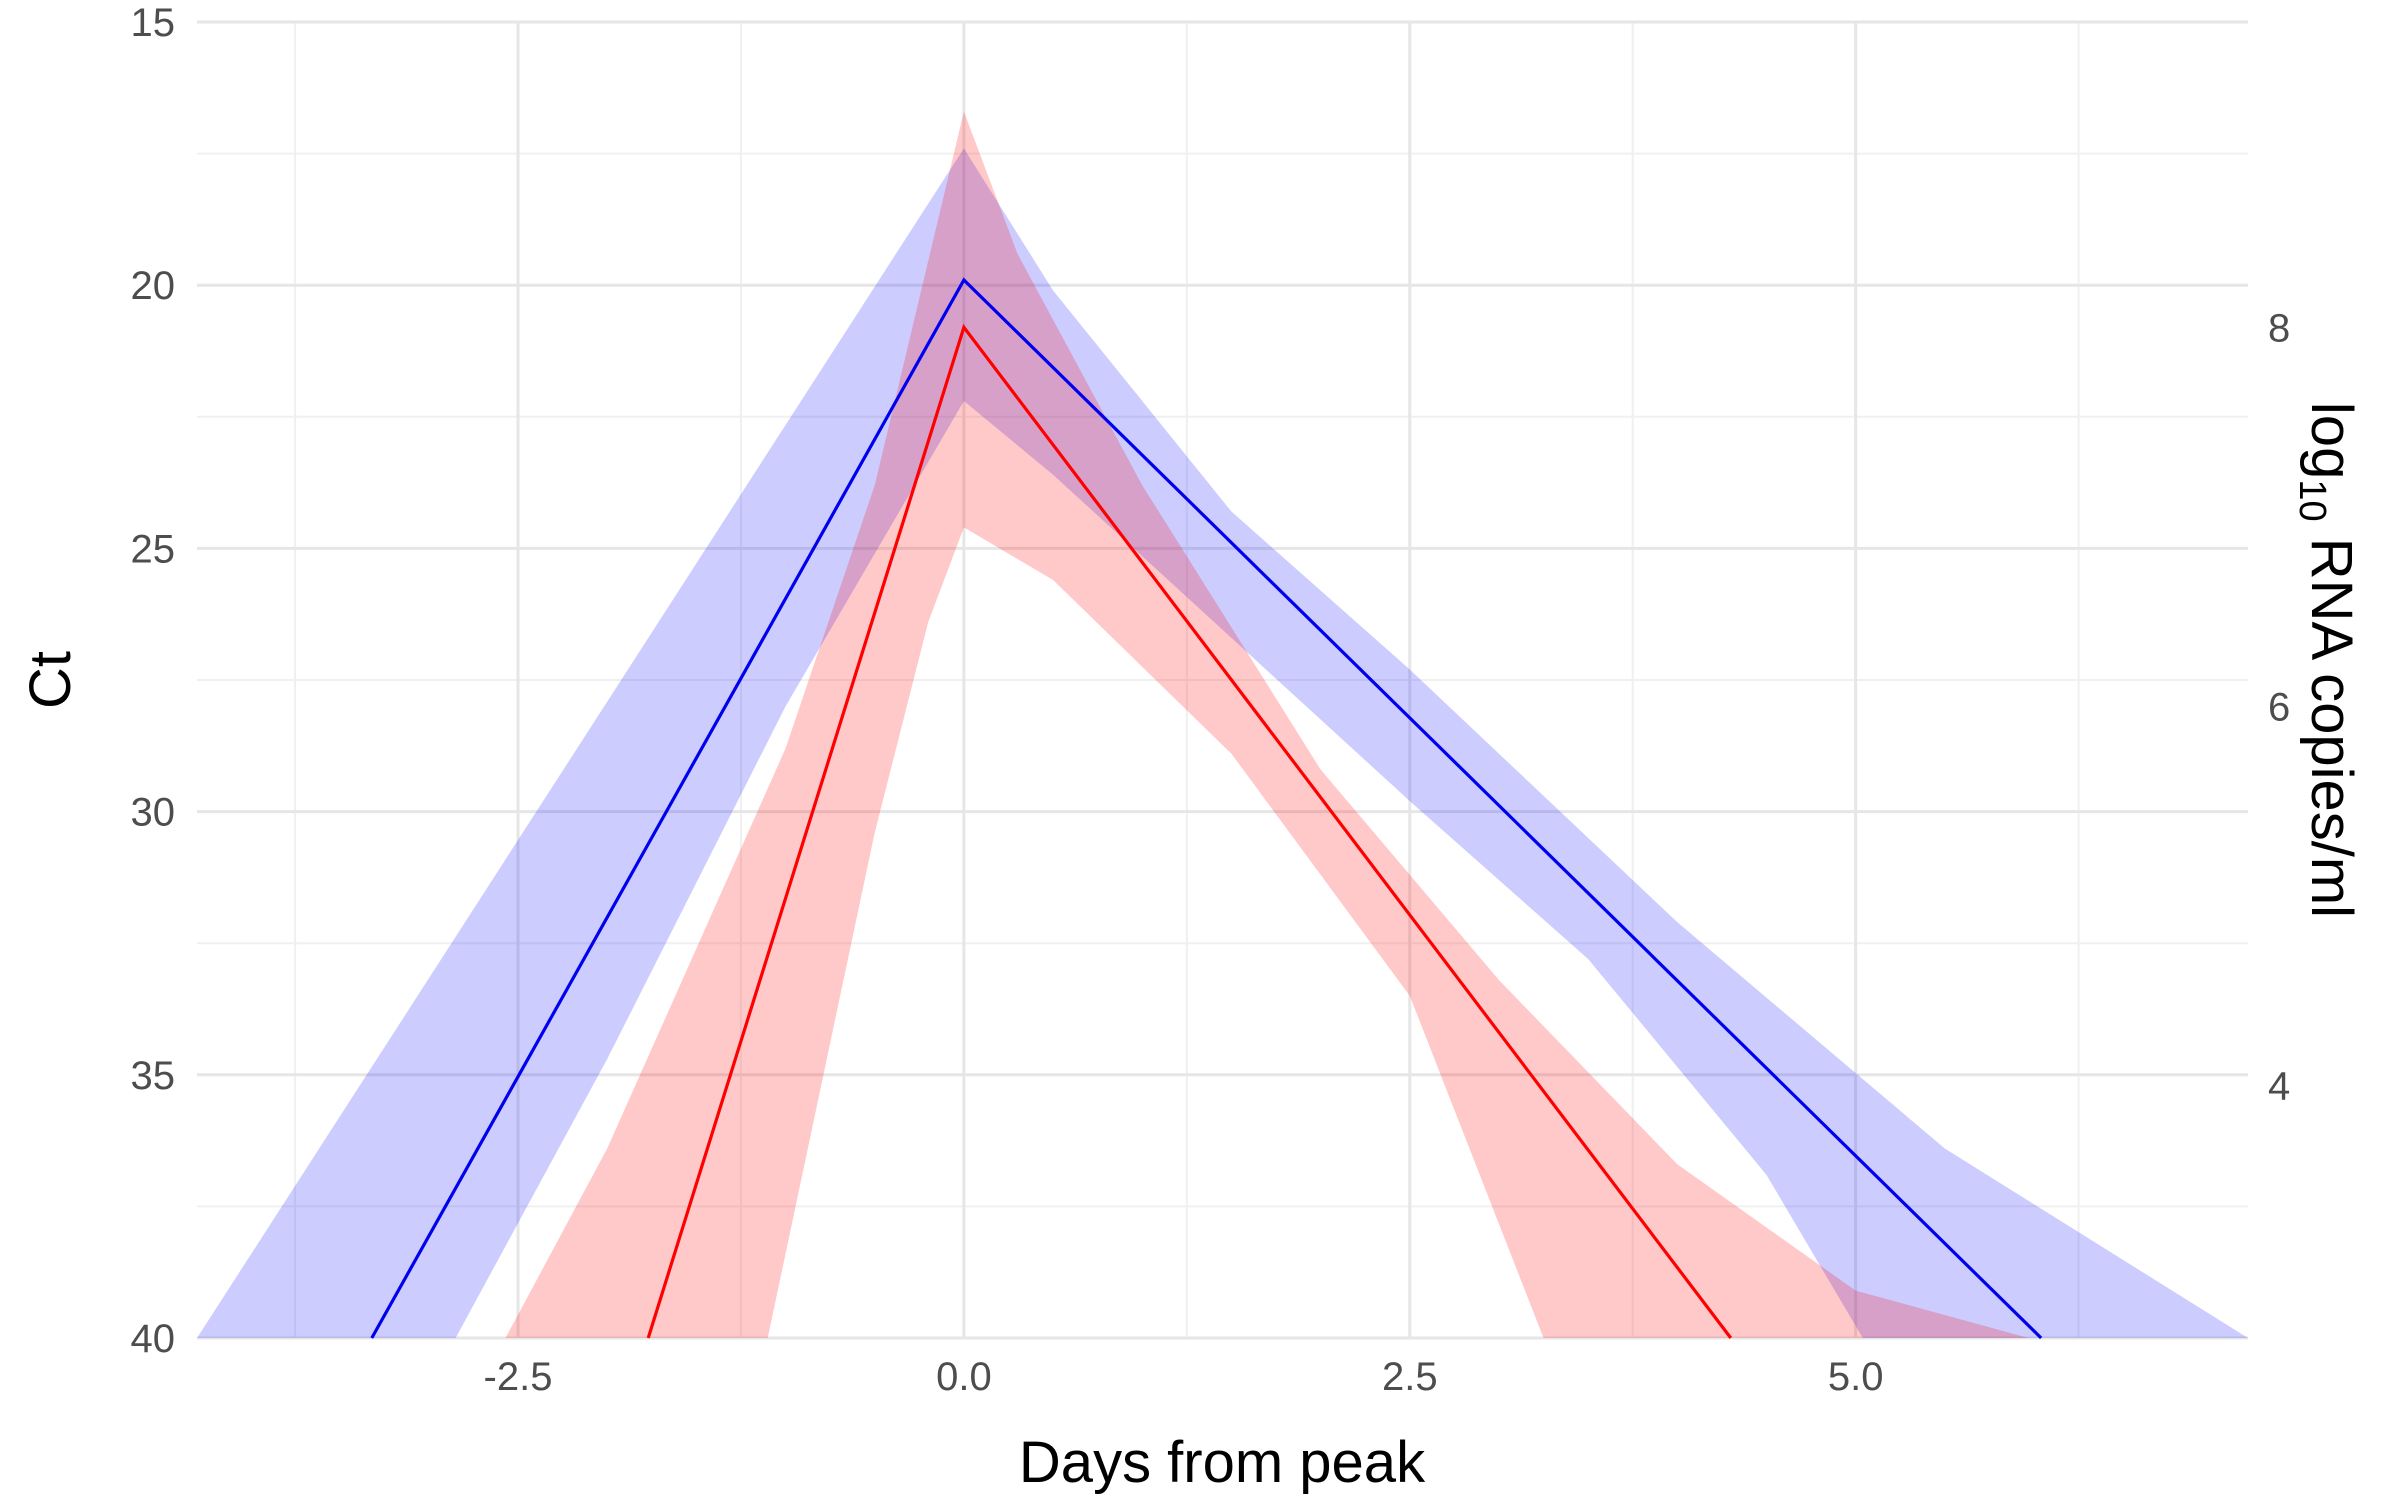 The width and height of the screenshot is (2400, 1500). Describe the element at coordinates (153, 681) in the screenshot. I see `y-tick-labels: 15 20 25 30 35 40` at that location.